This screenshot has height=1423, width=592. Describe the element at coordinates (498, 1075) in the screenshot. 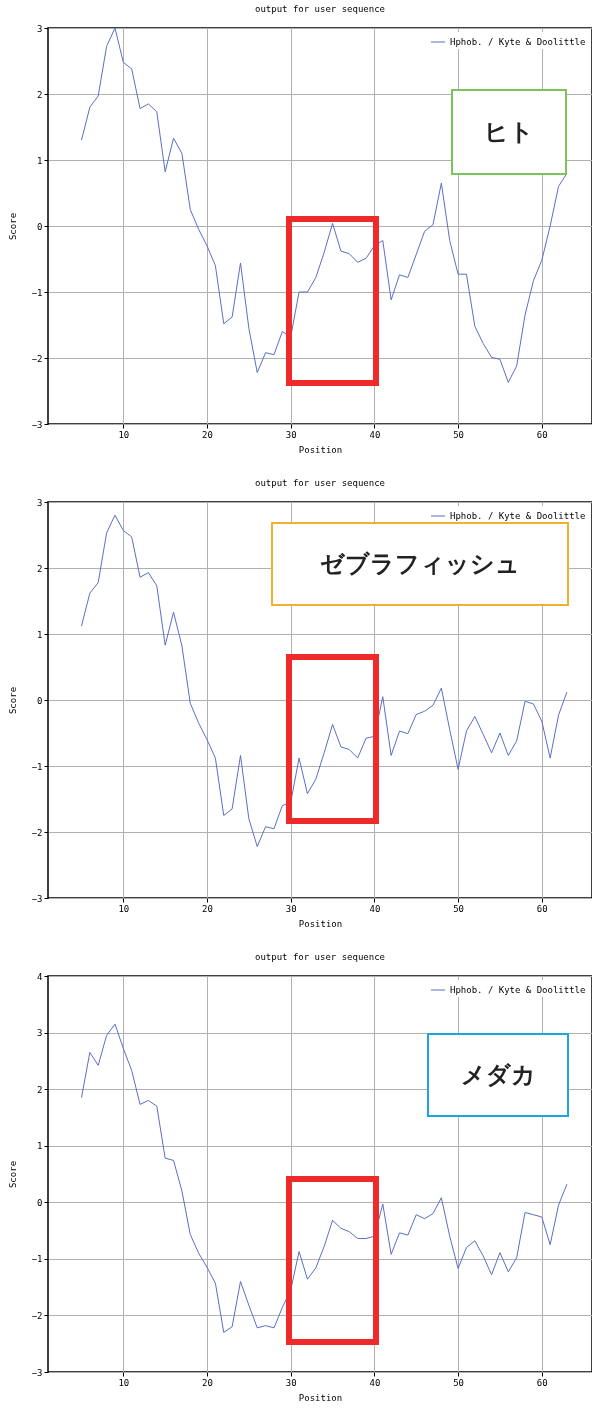

I see `annotation: メダカ` at that location.